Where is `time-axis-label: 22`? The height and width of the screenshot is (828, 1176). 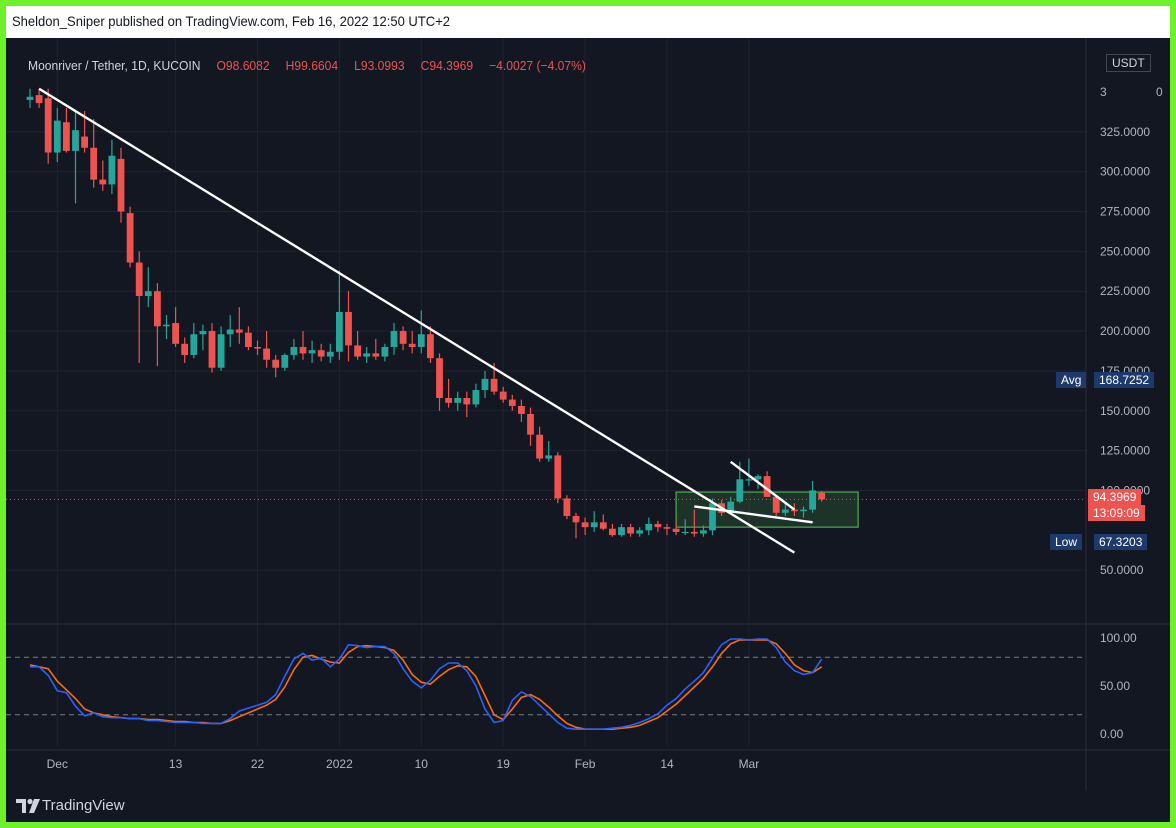
time-axis-label: 22 is located at coordinates (258, 764).